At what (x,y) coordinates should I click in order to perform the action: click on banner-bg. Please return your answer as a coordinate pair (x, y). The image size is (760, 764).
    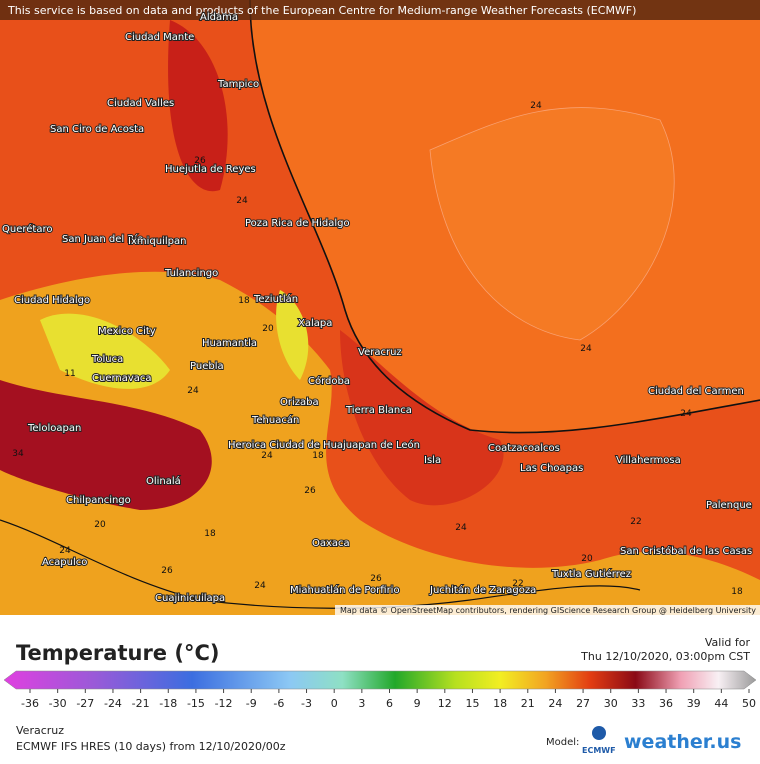
    Looking at the image, I should click on (380, 10).